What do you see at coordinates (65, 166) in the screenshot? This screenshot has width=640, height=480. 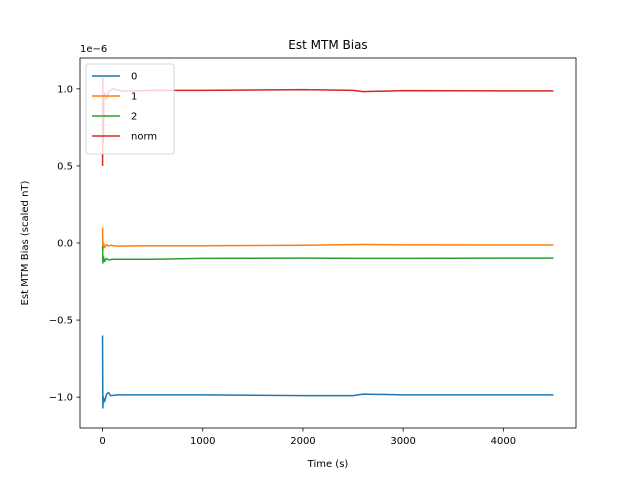 I see `y-tick-label: 0.5` at bounding box center [65, 166].